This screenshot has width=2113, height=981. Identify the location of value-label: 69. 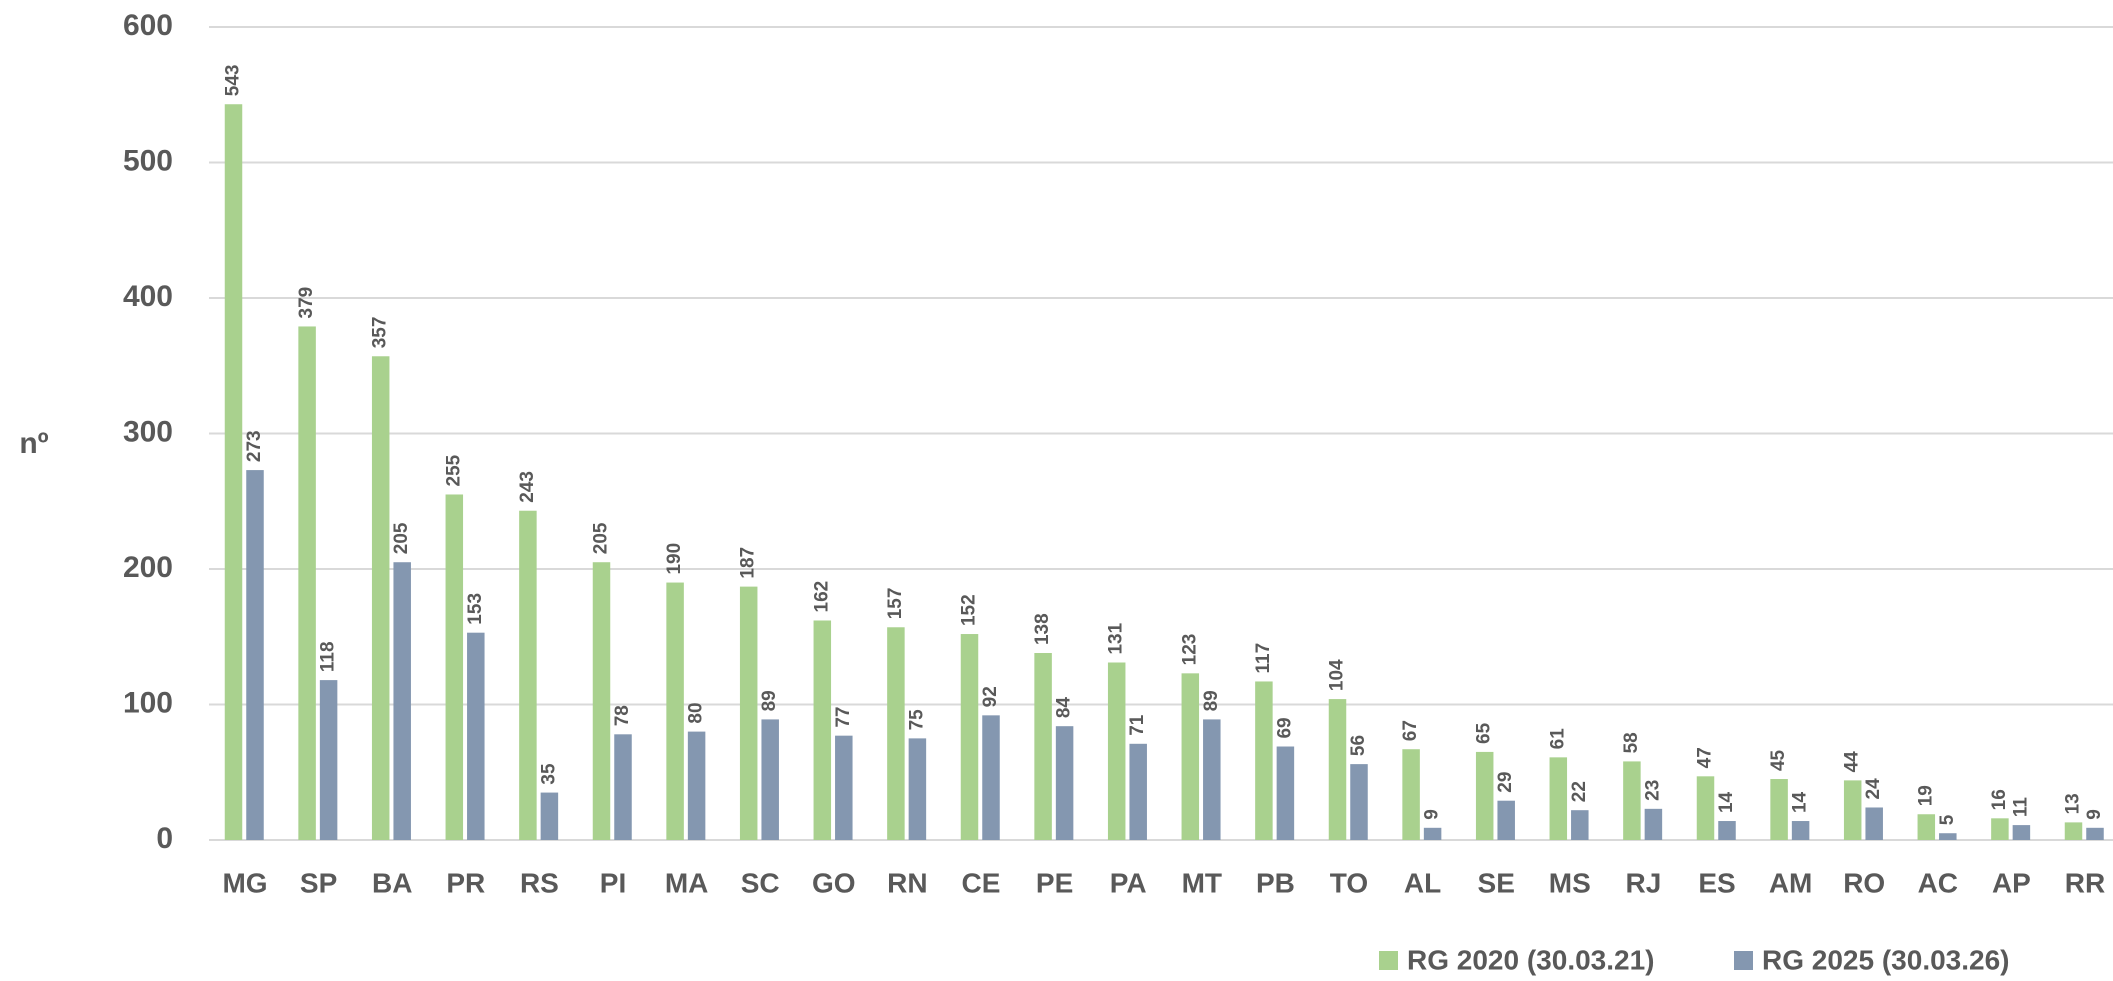
(1284, 727).